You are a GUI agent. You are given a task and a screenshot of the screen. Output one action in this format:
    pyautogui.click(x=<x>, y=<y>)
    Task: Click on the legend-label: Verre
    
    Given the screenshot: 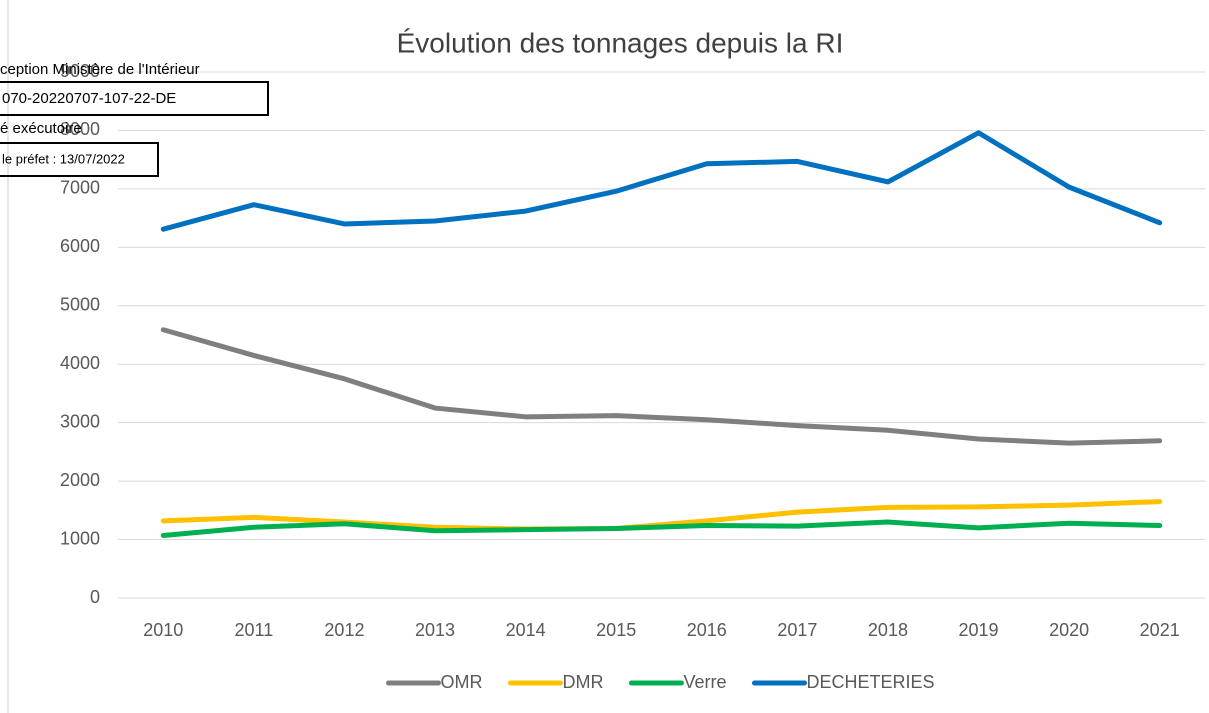 What is the action you would take?
    pyautogui.click(x=704, y=682)
    